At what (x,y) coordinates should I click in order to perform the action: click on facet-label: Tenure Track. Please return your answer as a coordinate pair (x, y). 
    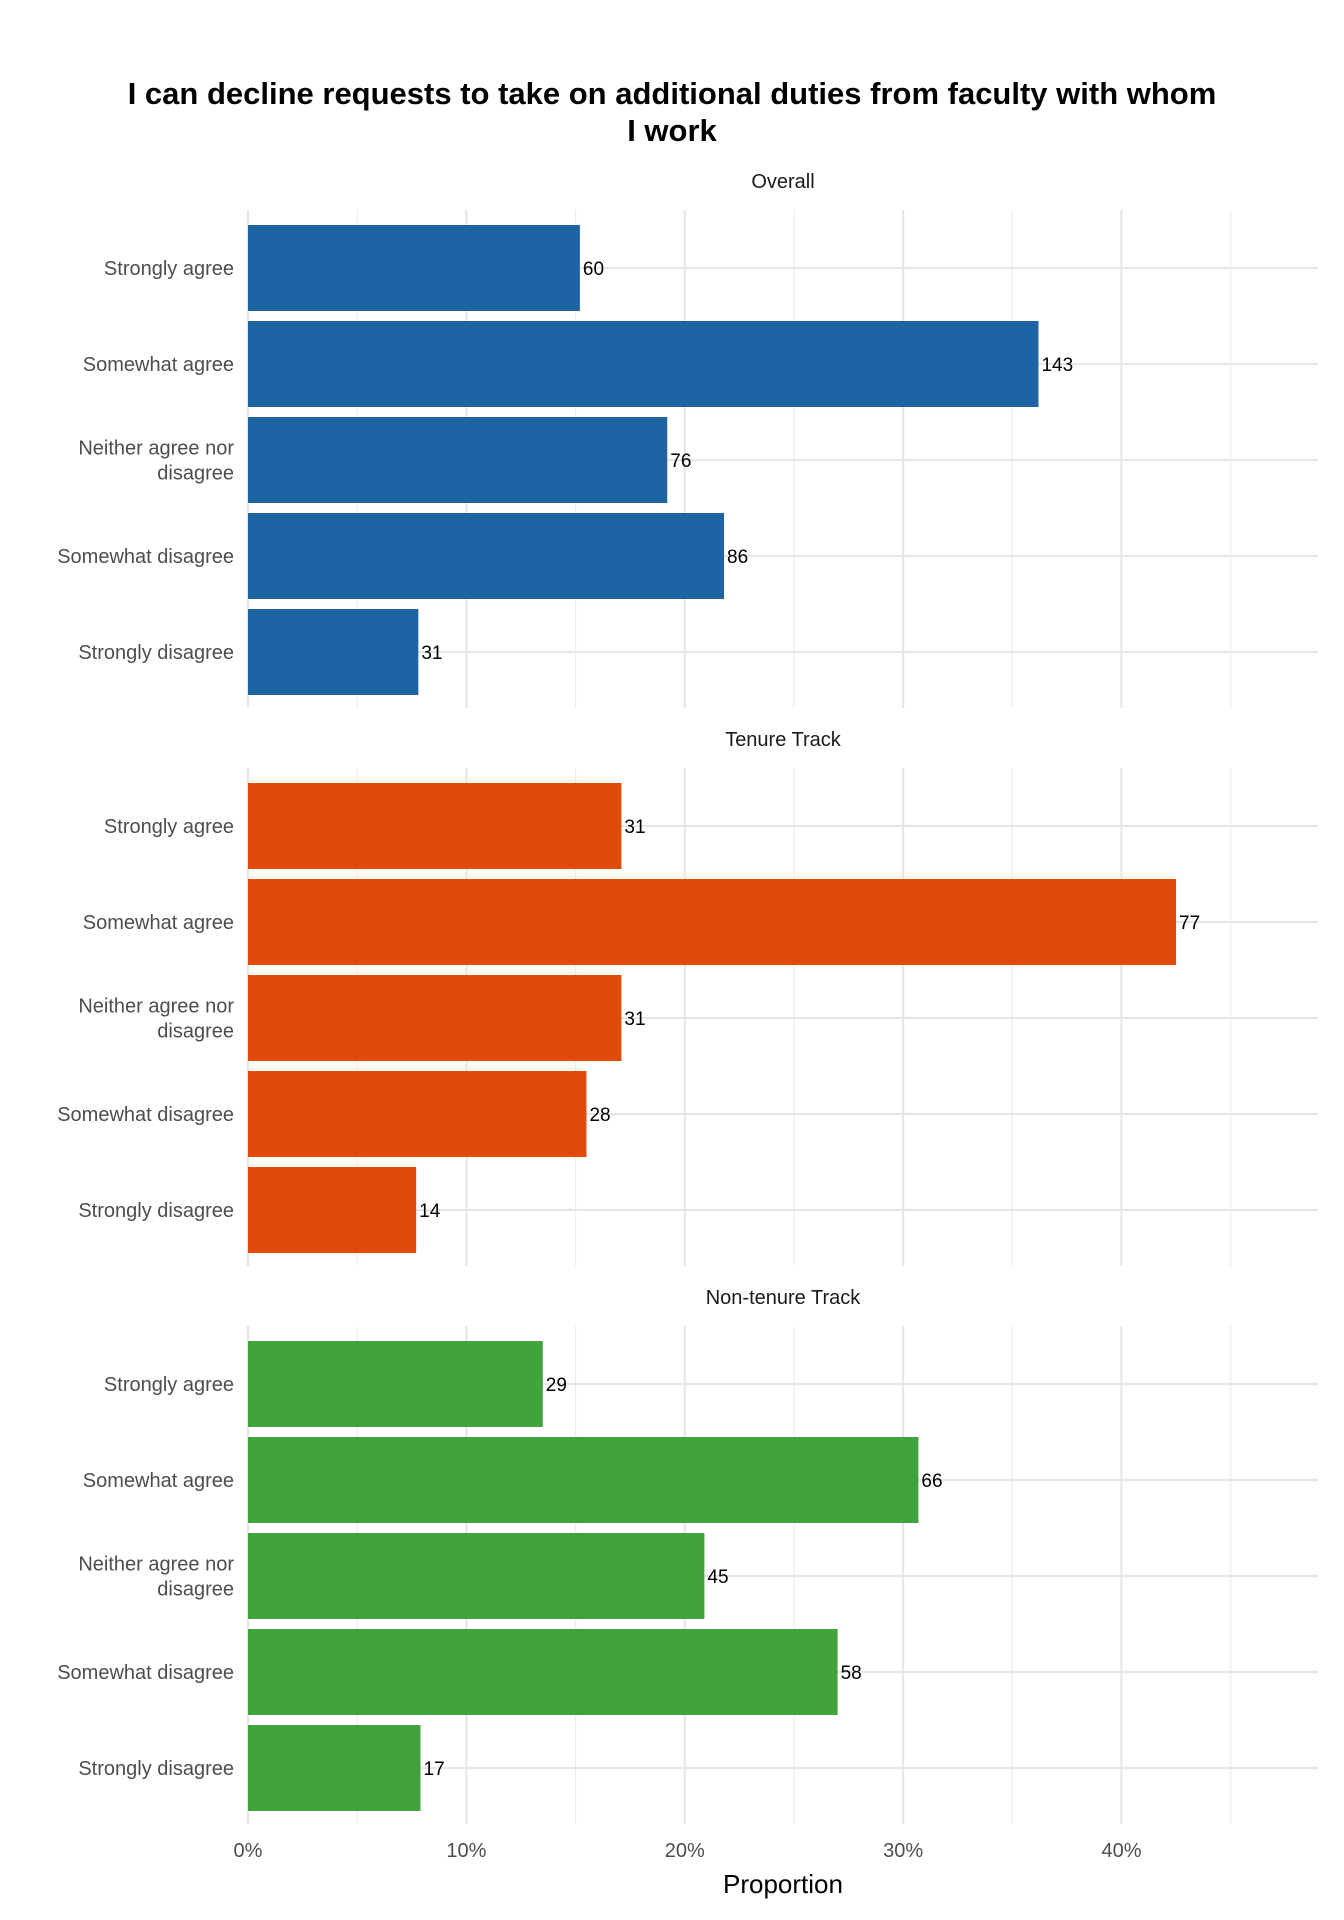
    Looking at the image, I should click on (783, 740).